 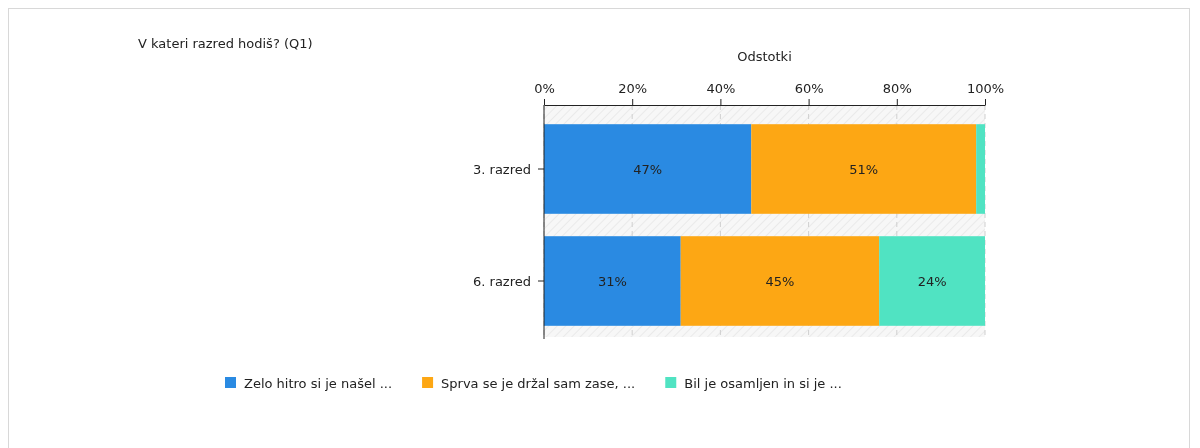 I want to click on data-label: 47%, so click(x=648, y=169).